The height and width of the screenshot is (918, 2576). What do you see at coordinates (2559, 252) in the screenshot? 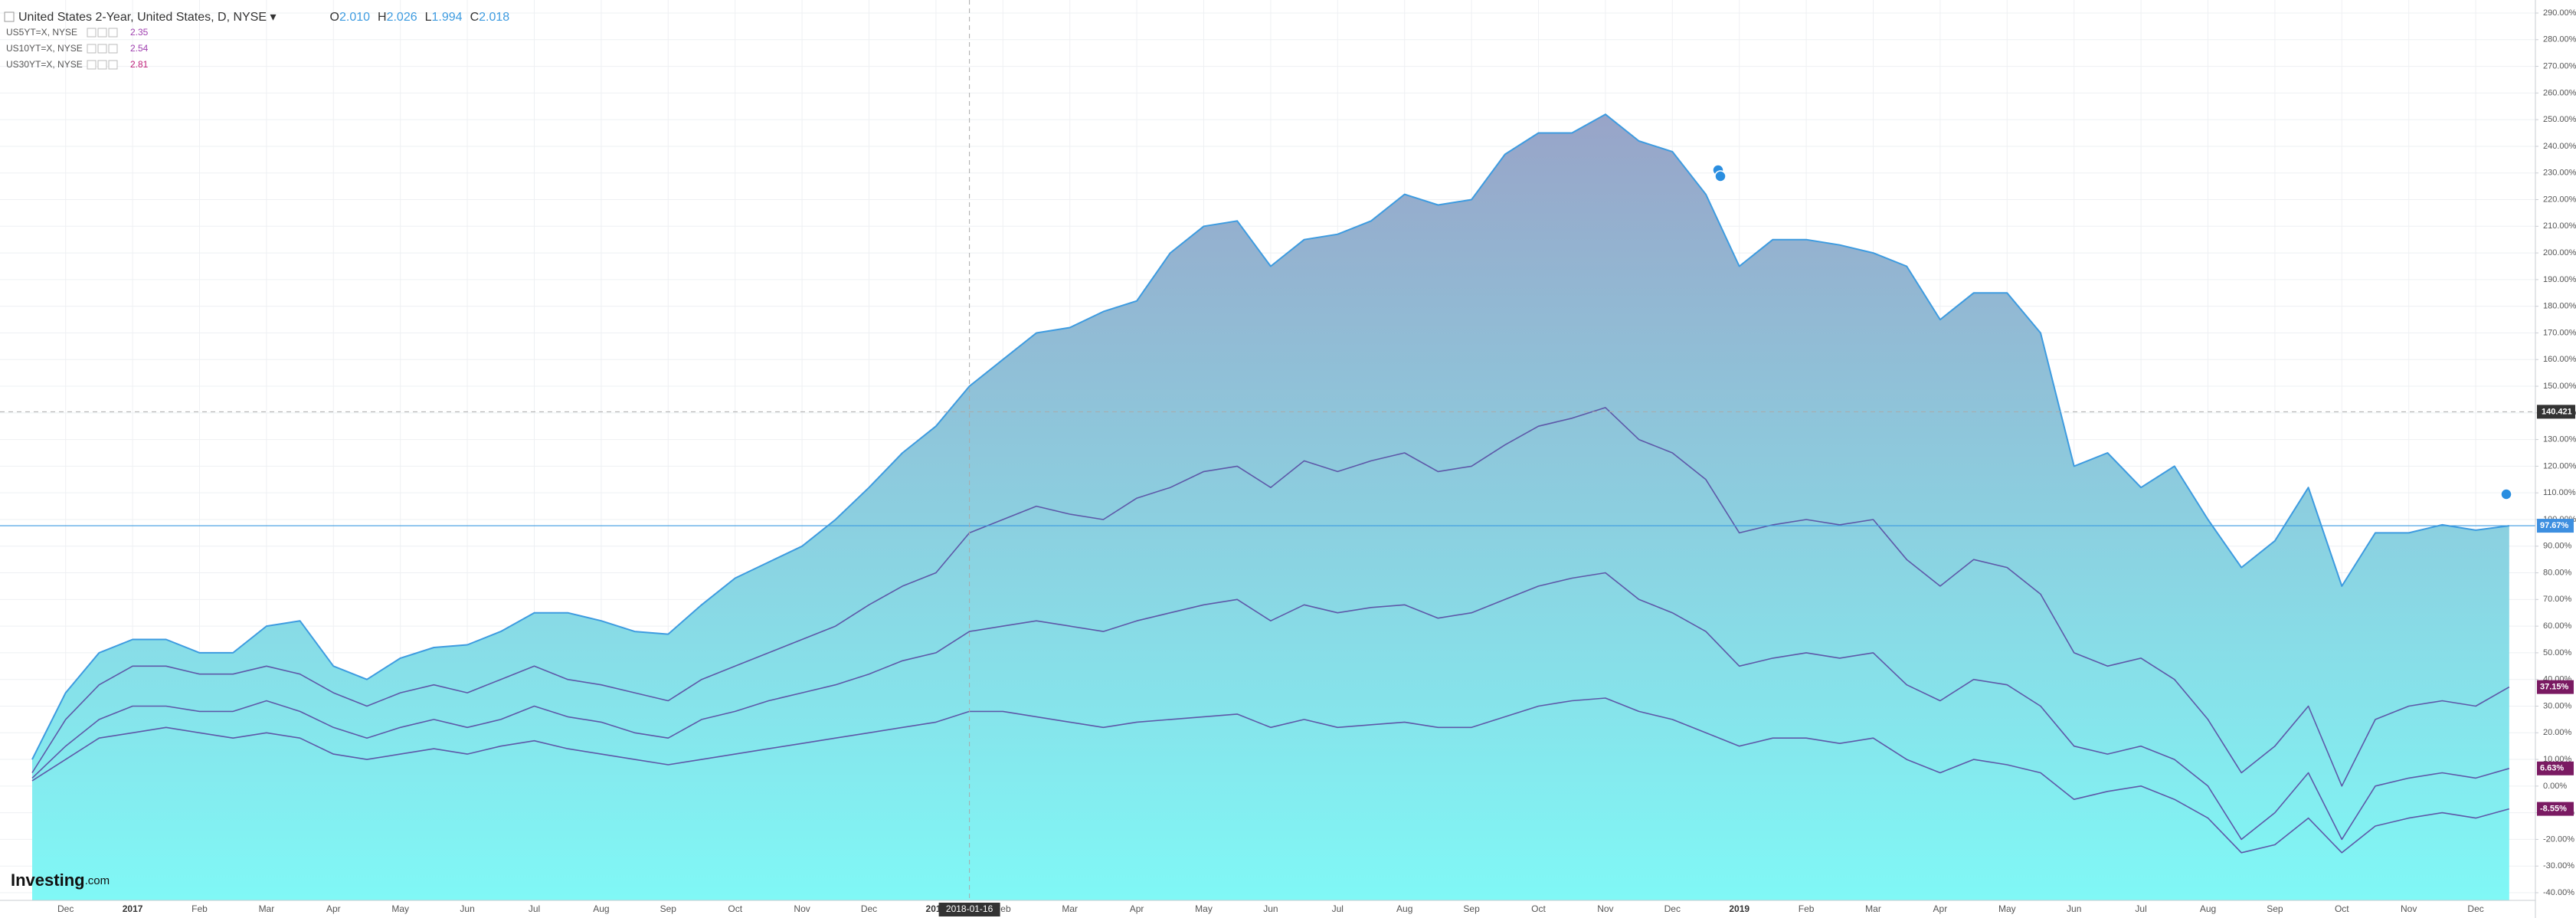
I see `y-tick-label: 200.00%` at bounding box center [2559, 252].